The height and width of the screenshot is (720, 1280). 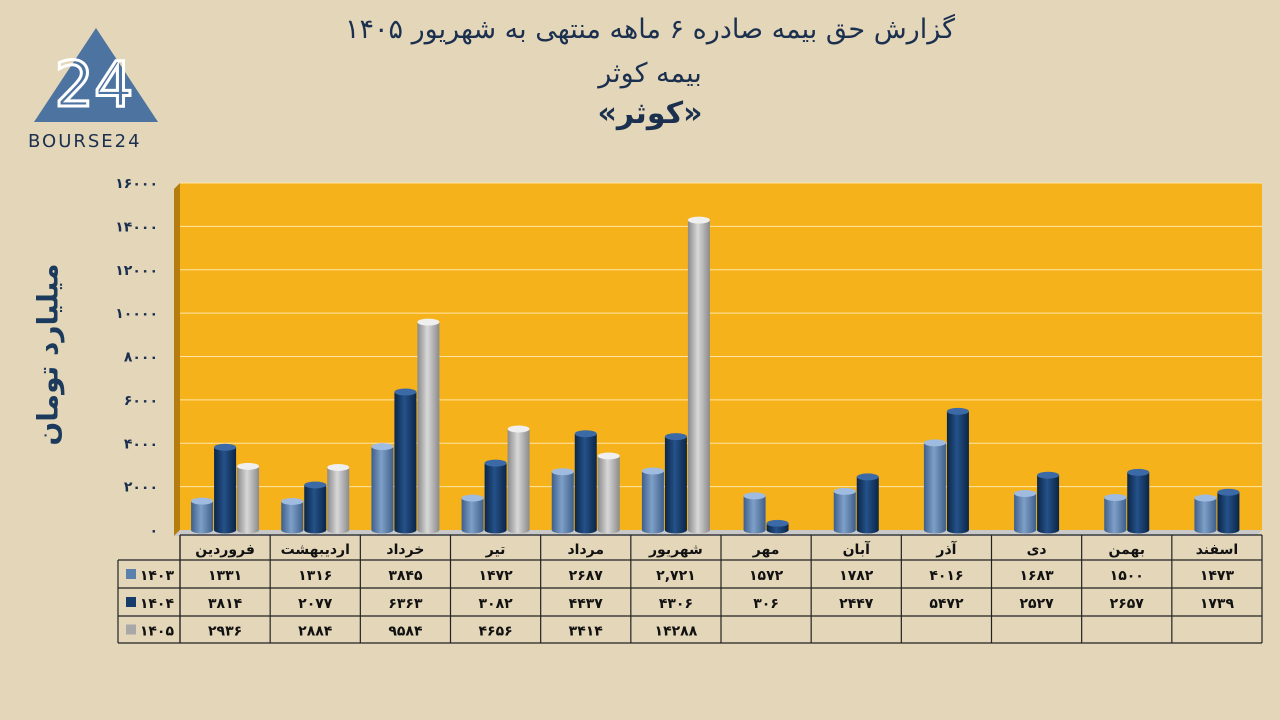 I want to click on bar-۱۴۰۴-3, so click(x=495, y=496).